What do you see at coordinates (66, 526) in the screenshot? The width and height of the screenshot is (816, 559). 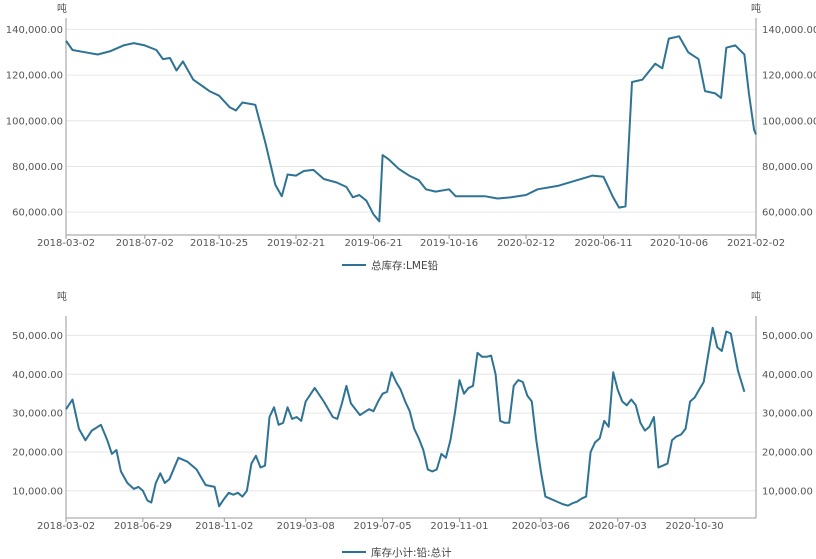 I see `chart2-x-tick-label: 2018-03-02` at bounding box center [66, 526].